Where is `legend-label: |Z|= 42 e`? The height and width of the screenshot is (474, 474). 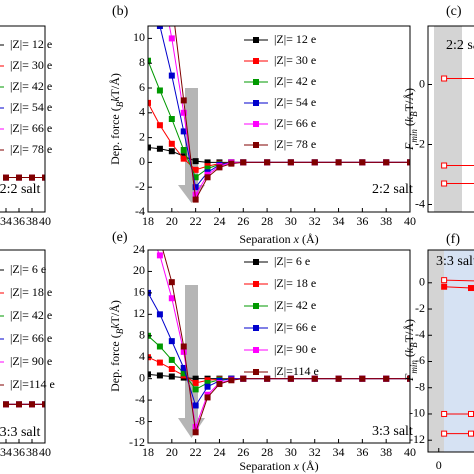 legend-label: |Z|= 42 e is located at coordinates (295, 81).